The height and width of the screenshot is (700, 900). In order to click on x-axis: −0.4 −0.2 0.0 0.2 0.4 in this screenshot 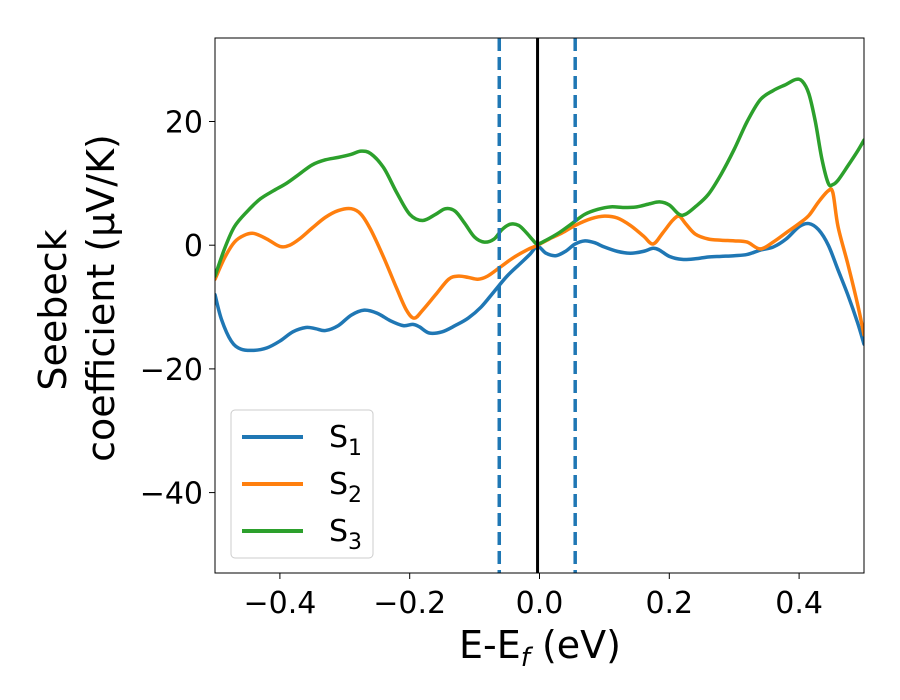, I will do `click(533, 597)`.